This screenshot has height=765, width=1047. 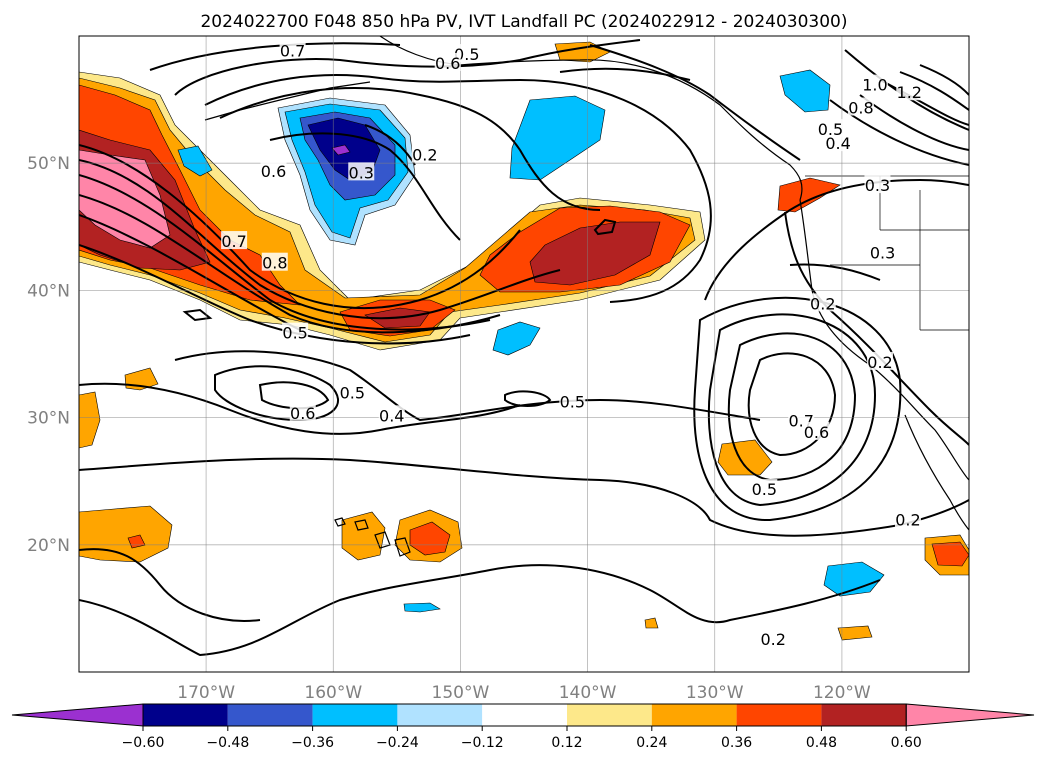 I want to click on coastline-baja, so click(x=936, y=472).